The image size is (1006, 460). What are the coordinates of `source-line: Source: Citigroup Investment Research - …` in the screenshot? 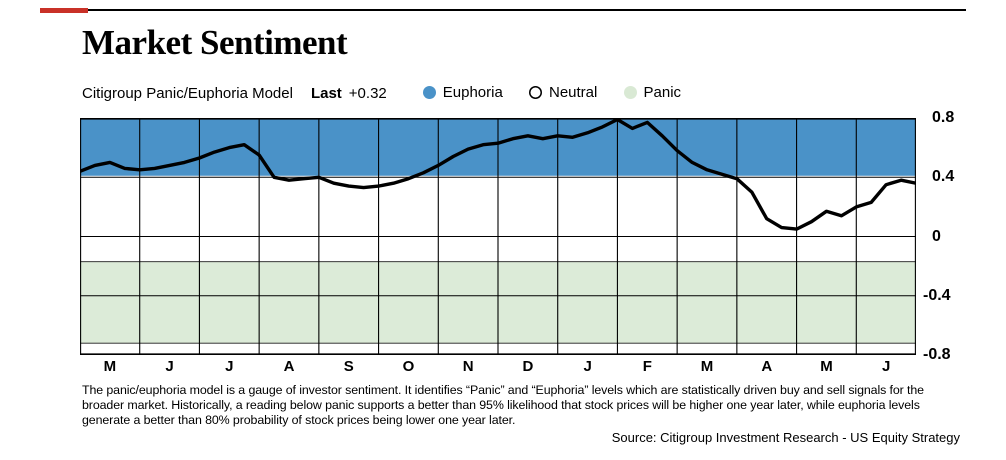 It's located at (785, 437).